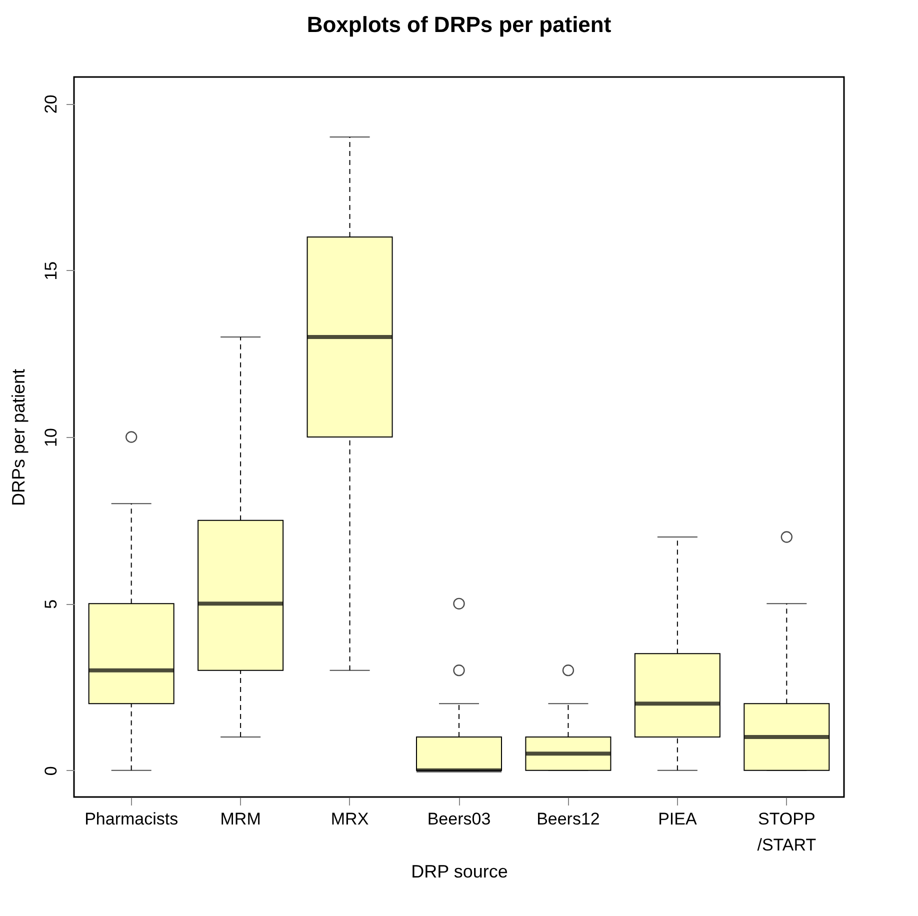 The height and width of the screenshot is (916, 918). Describe the element at coordinates (459, 819) in the screenshot. I see `x-tick-label: Beers03` at that location.